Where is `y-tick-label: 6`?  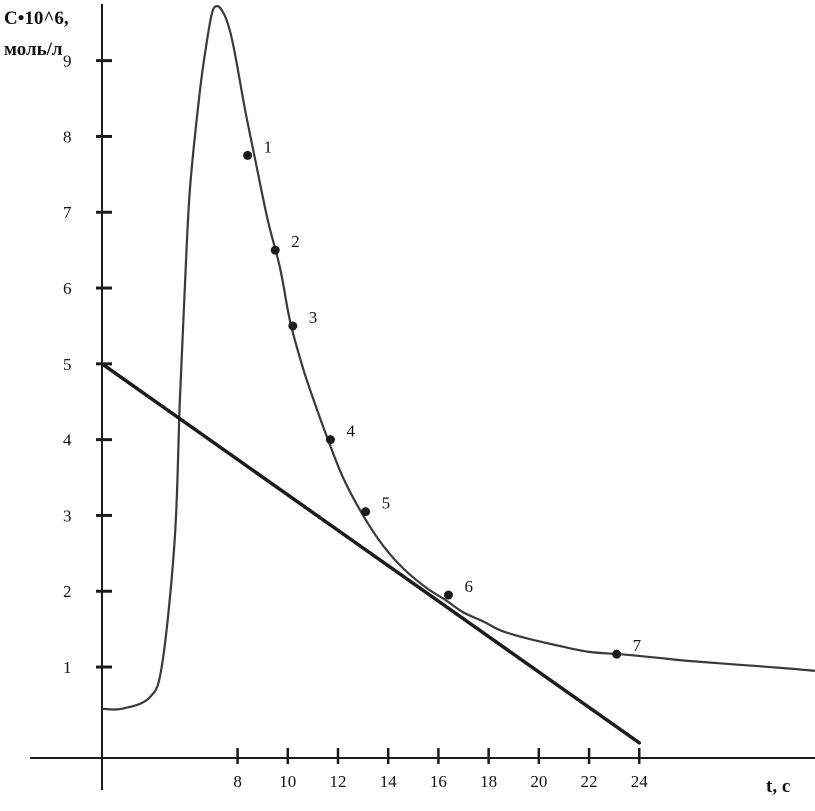 y-tick-label: 6 is located at coordinates (67, 288).